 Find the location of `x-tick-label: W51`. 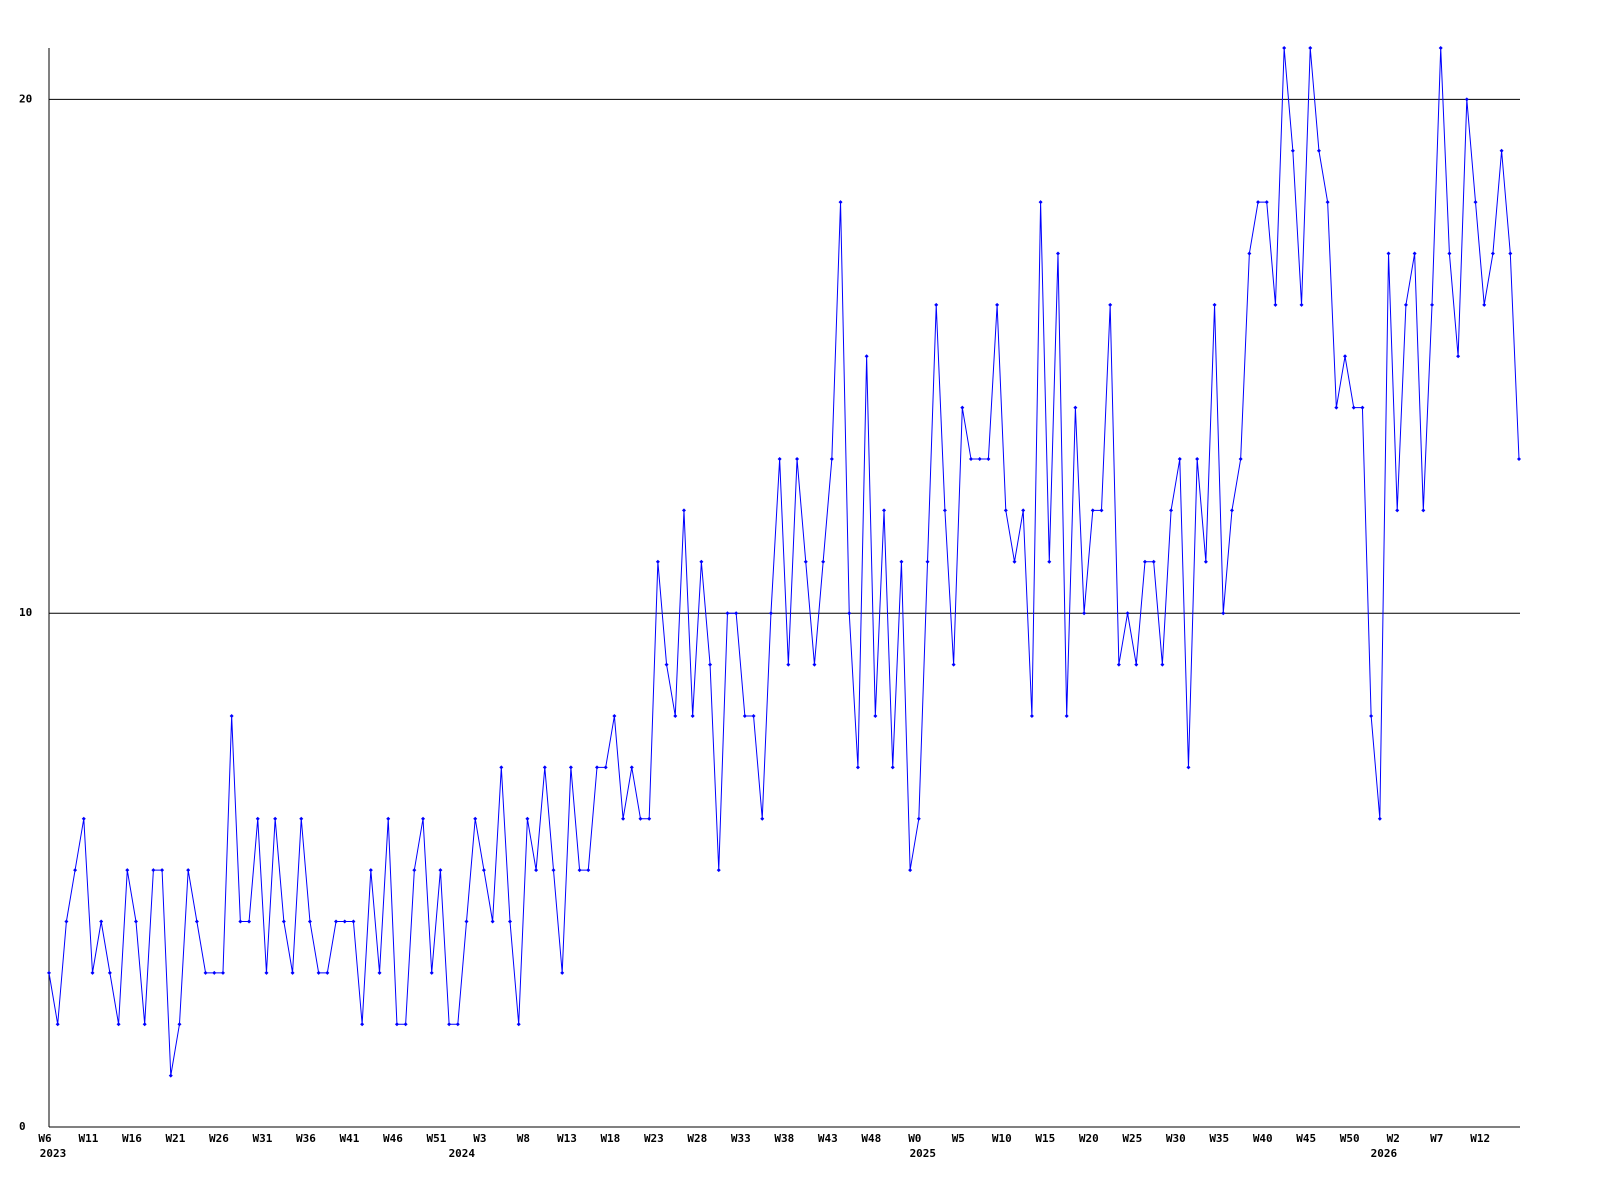

x-tick-label: W51 is located at coordinates (436, 1138).